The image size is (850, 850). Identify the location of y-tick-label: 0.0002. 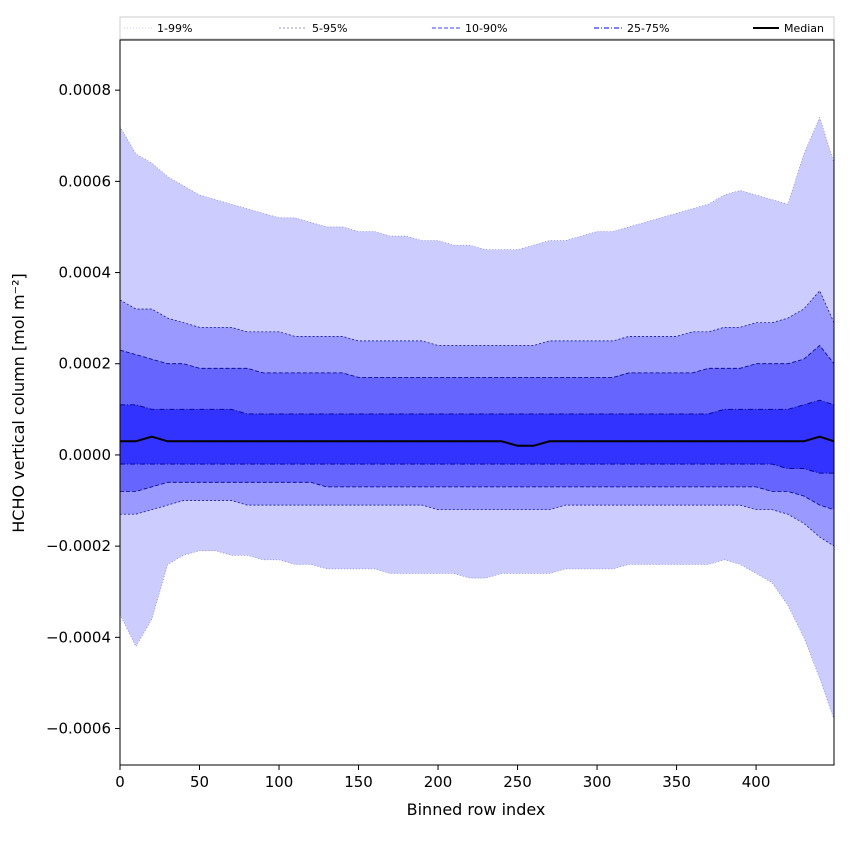
(85, 364).